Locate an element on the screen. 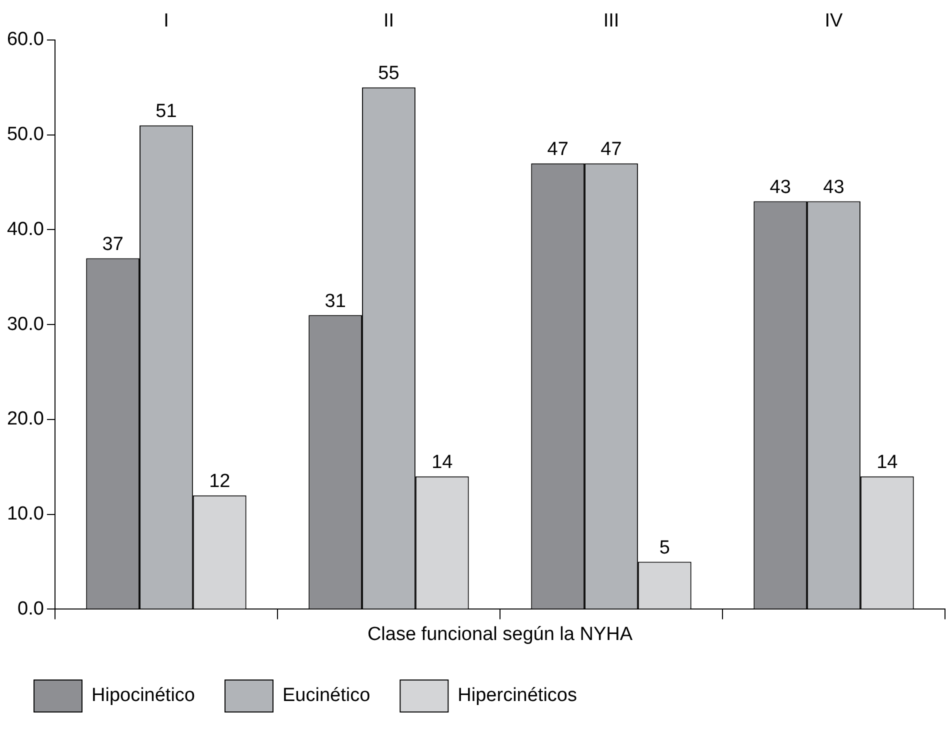 This screenshot has height=732, width=947. y-tick-label: 0.0 is located at coordinates (31, 609).